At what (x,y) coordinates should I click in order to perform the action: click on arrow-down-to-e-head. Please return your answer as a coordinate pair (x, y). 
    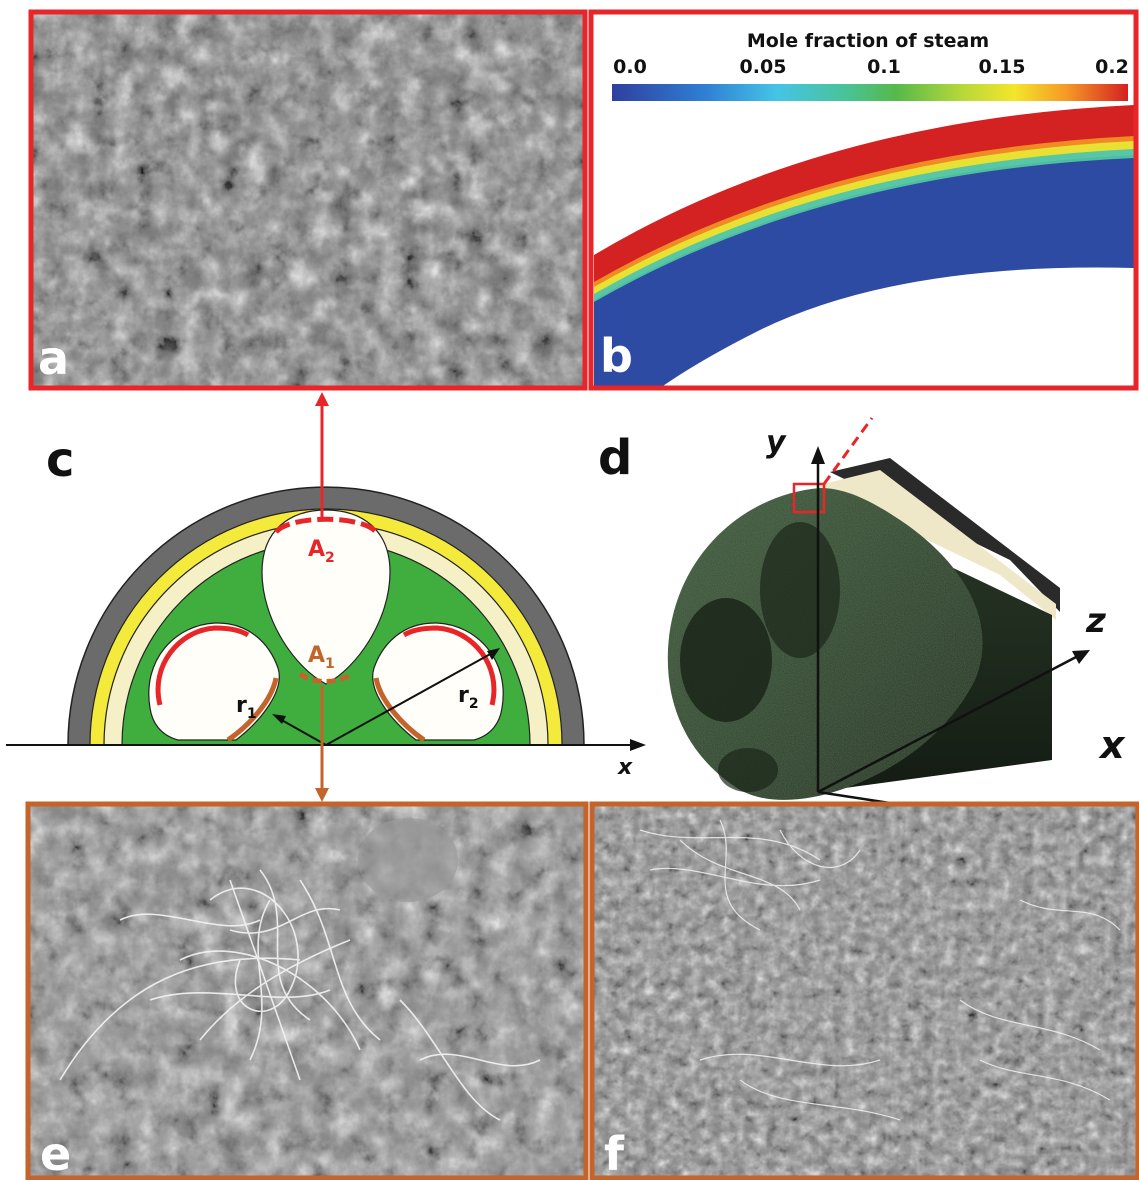
    Looking at the image, I should click on (322, 795).